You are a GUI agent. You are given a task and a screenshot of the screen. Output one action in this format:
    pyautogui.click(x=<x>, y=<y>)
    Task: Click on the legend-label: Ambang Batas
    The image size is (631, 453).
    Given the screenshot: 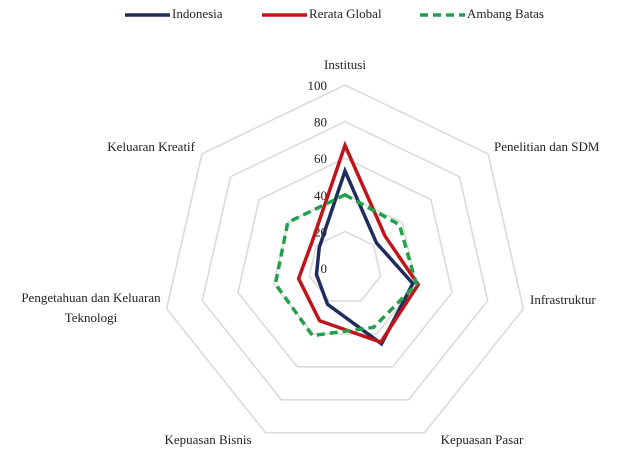 What is the action you would take?
    pyautogui.click(x=505, y=13)
    